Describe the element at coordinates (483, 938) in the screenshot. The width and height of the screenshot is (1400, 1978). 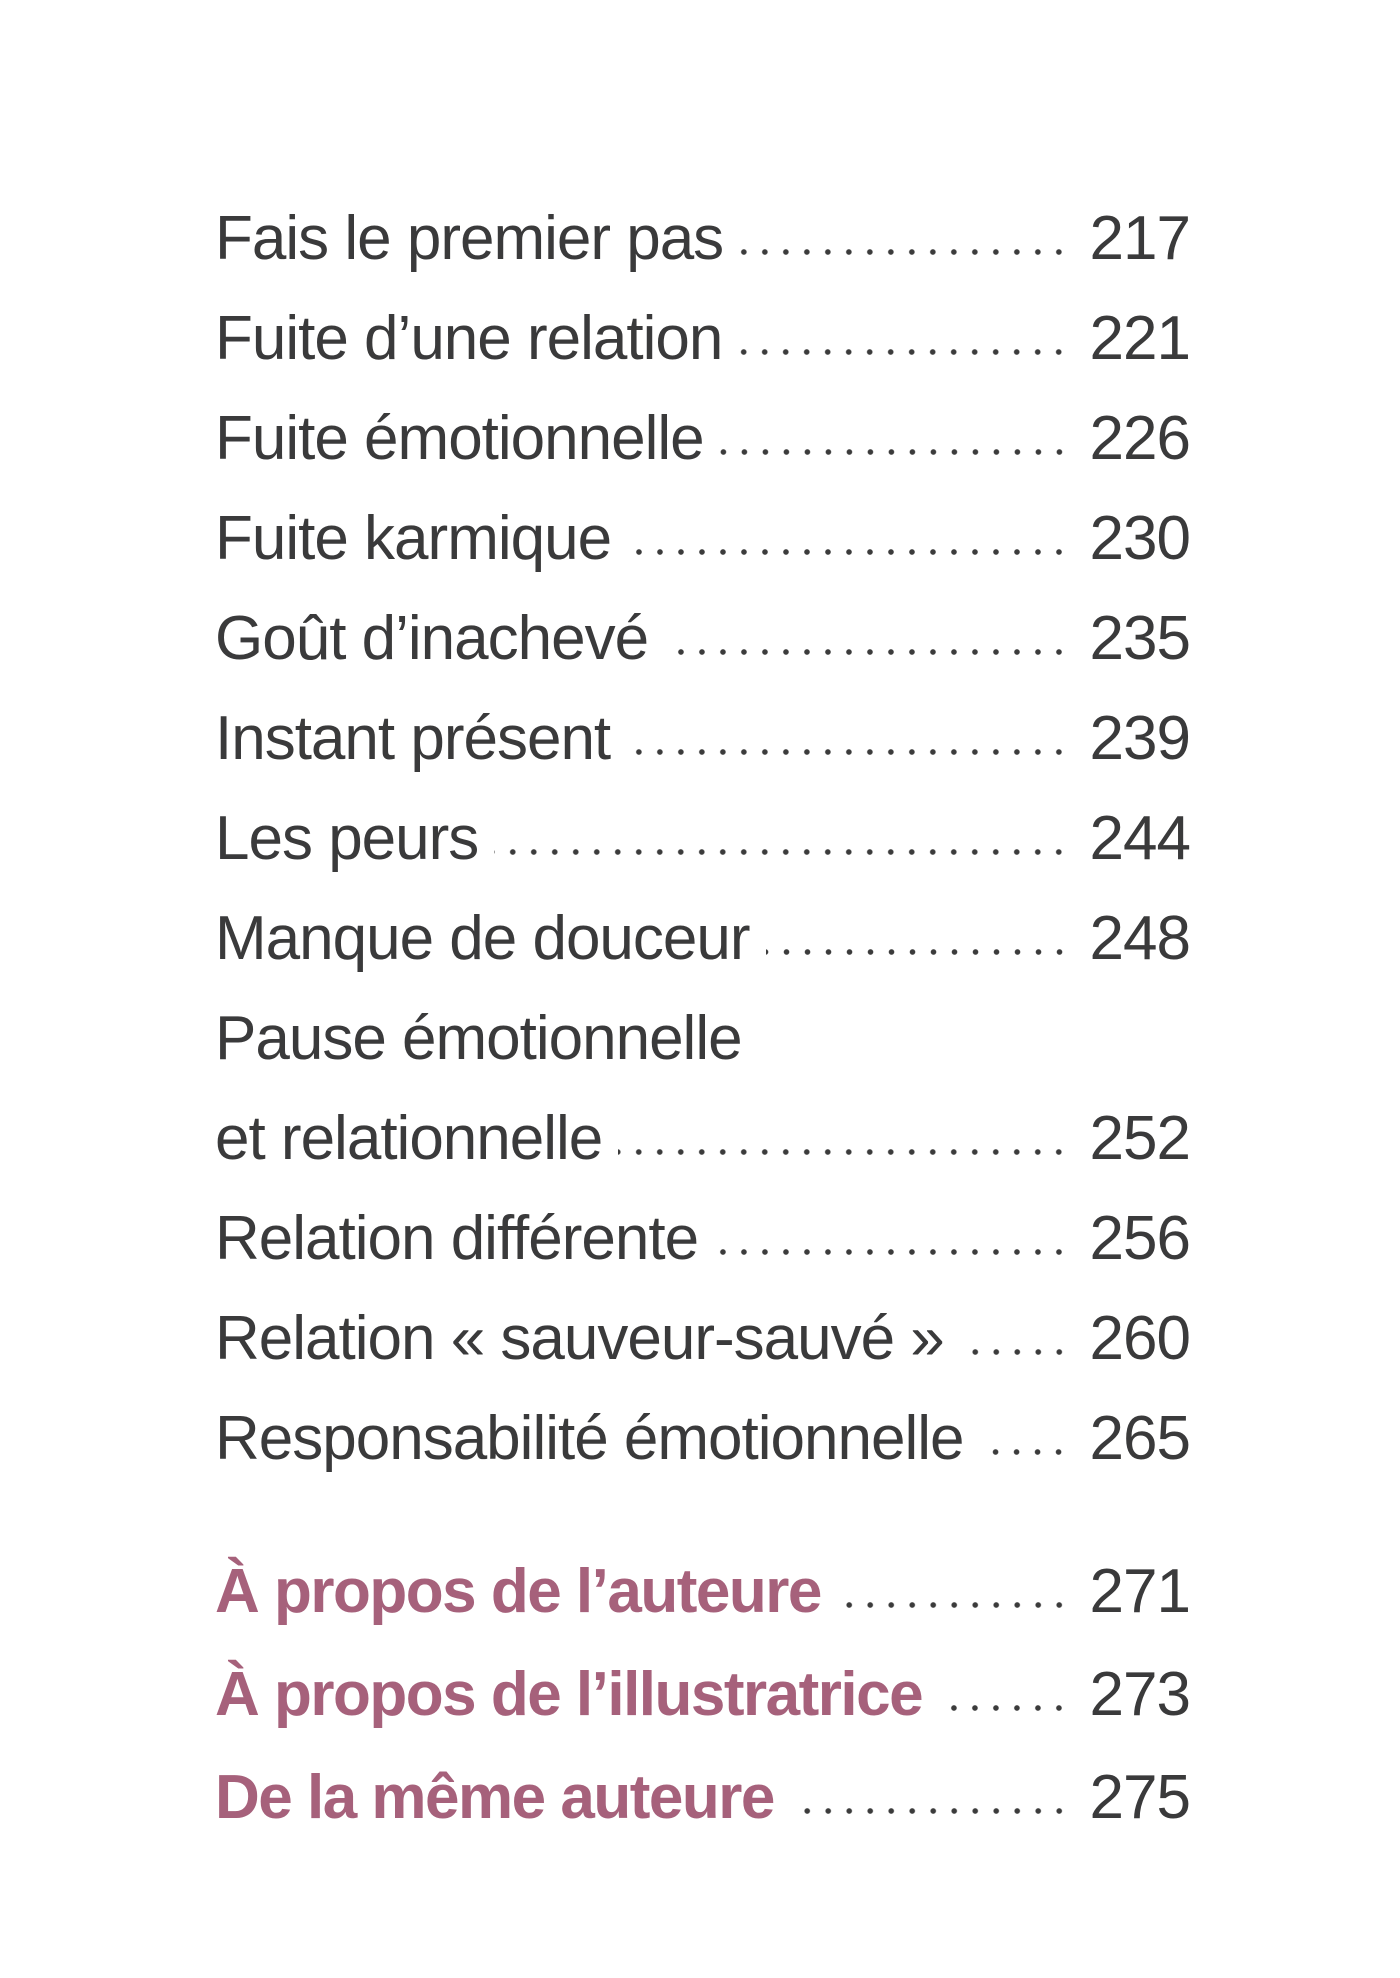
I see `toc-entry-label: Manque de douceur` at that location.